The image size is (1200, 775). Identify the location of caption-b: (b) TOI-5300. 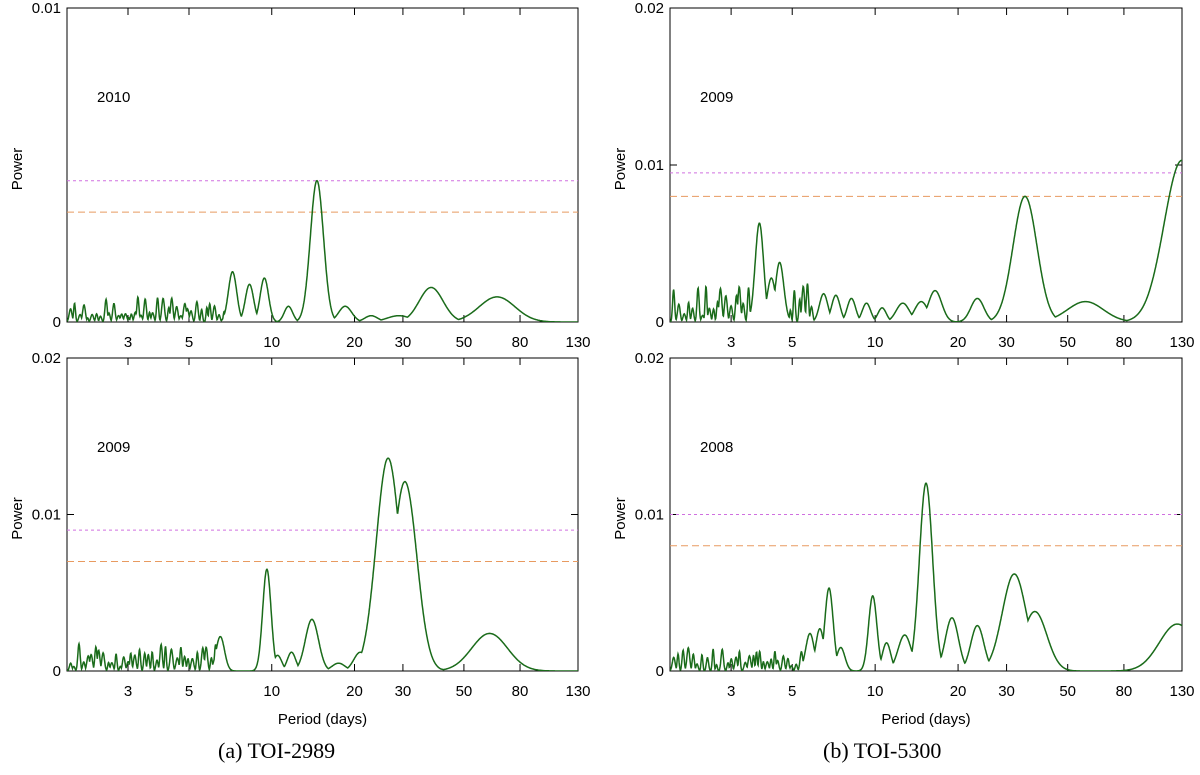
(882, 750).